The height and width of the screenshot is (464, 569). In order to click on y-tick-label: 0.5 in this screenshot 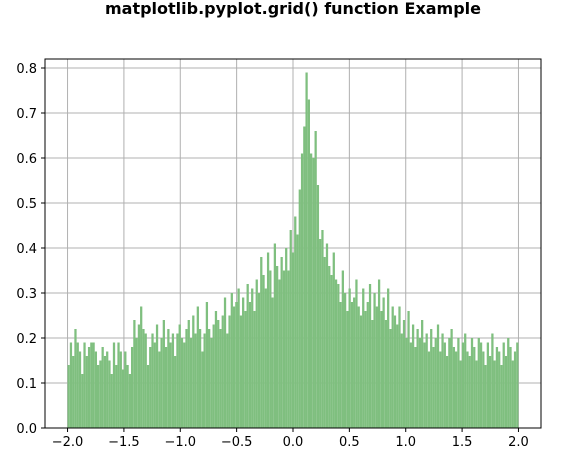, I will do `click(26, 204)`.